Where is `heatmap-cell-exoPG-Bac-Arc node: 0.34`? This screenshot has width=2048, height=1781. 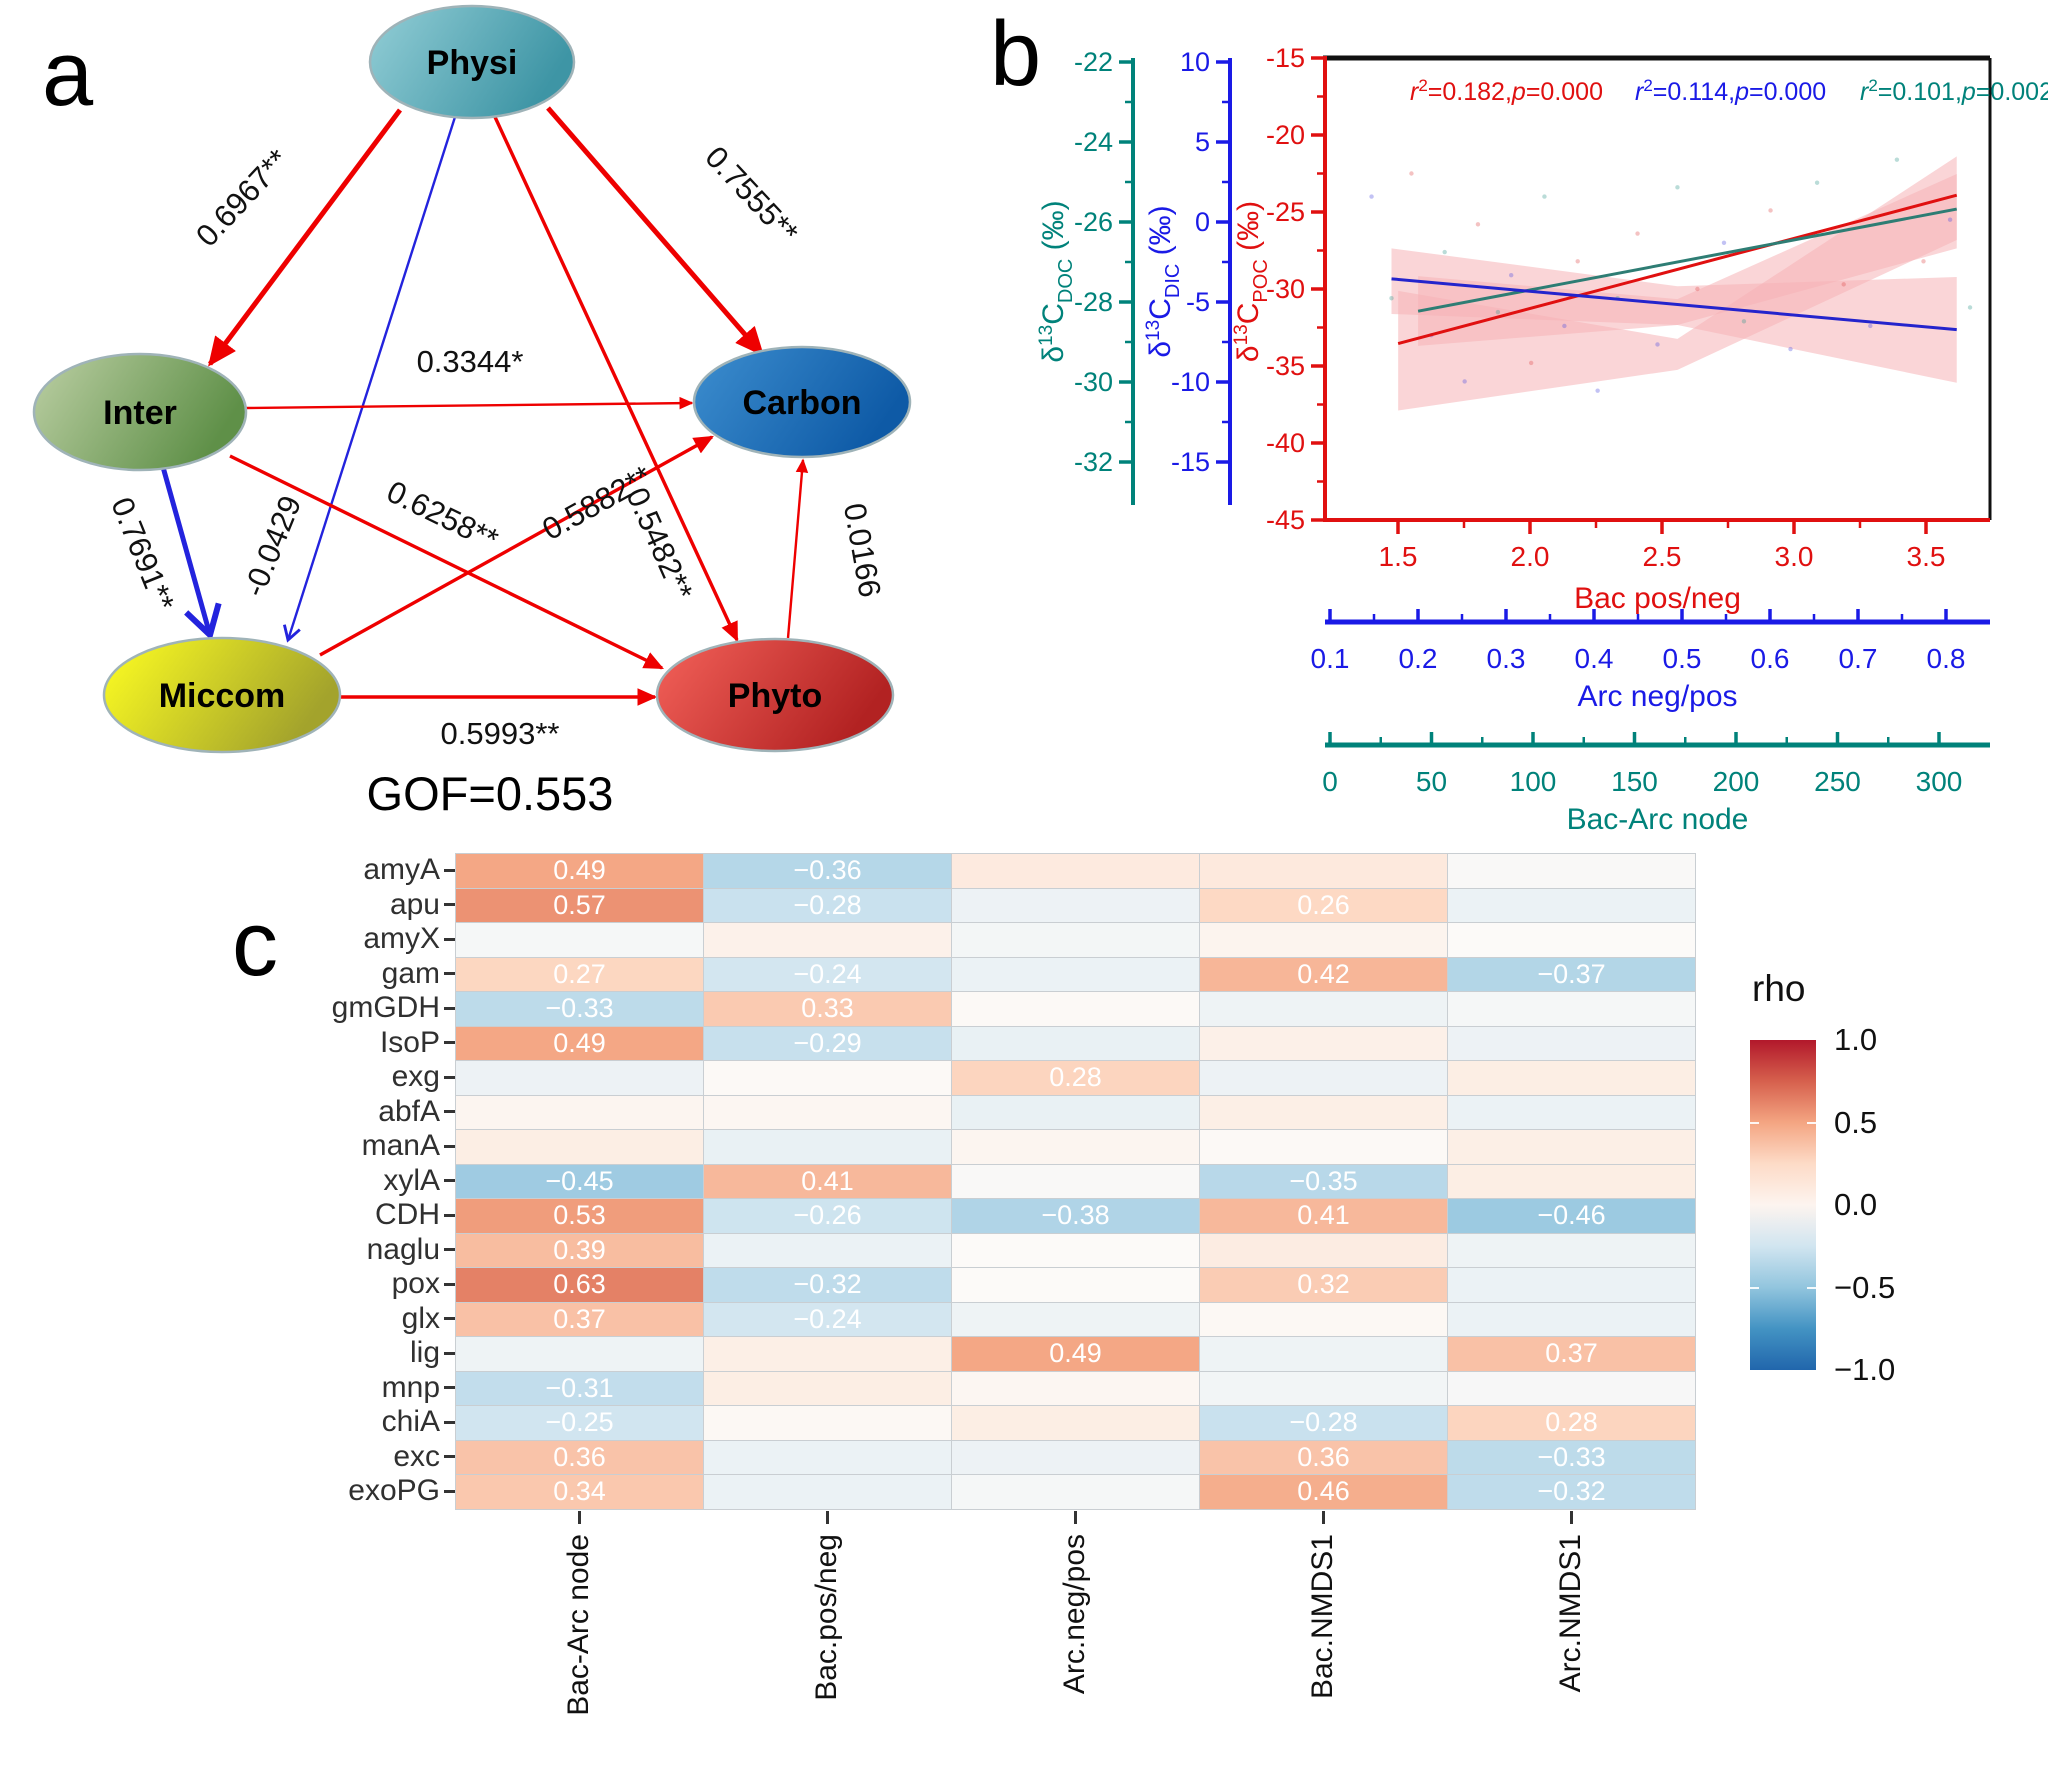
heatmap-cell-exoPG-Bac-Arc node: 0.34 is located at coordinates (580, 1492).